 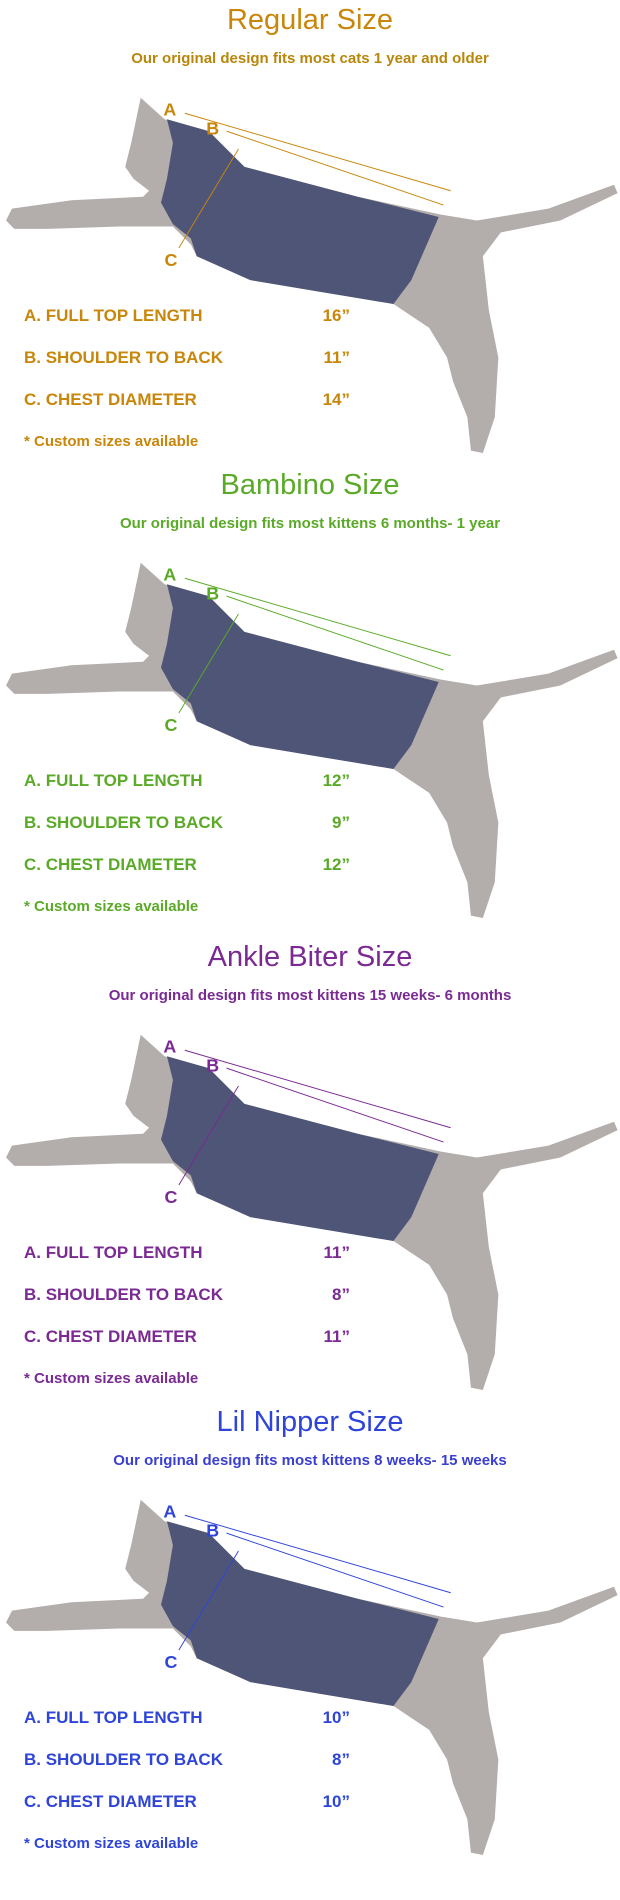 What do you see at coordinates (310, 1422) in the screenshot?
I see `size-title: Lil Nipper Size` at bounding box center [310, 1422].